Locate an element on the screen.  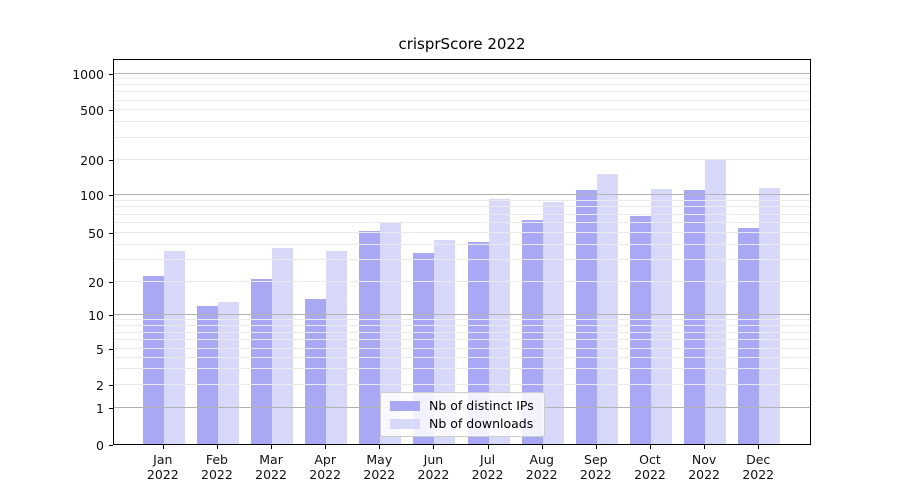
y-tick-label: 10 is located at coordinates (96, 316).